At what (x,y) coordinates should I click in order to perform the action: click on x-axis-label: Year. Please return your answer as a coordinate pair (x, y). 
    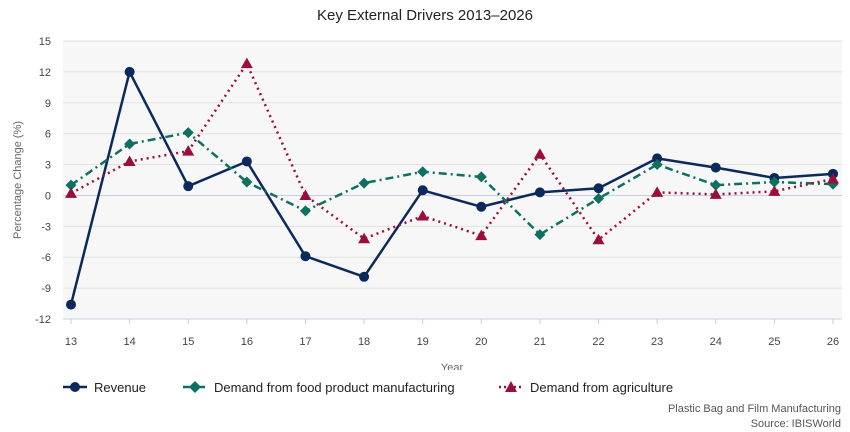
    Looking at the image, I should click on (452, 366).